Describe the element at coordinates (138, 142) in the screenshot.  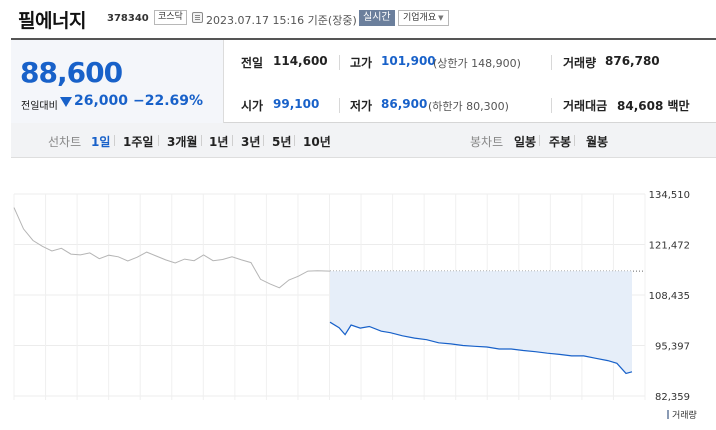
I see `tab-1week: 1주일` at that location.